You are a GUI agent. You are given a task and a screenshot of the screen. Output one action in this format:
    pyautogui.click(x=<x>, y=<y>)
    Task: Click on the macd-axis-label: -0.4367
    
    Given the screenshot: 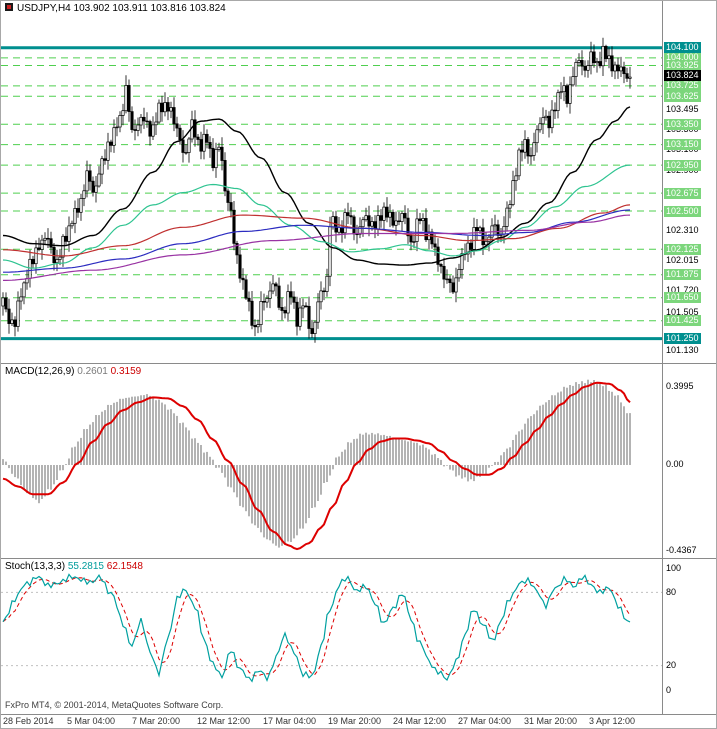 What is the action you would take?
    pyautogui.click(x=681, y=549)
    